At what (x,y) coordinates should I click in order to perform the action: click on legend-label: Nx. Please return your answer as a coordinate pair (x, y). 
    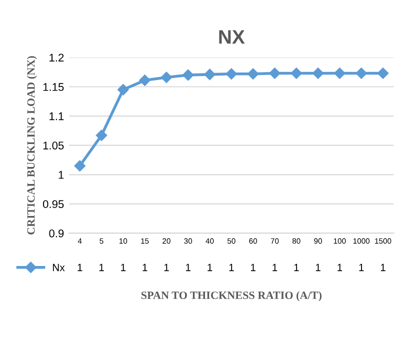
    Looking at the image, I should click on (58, 268).